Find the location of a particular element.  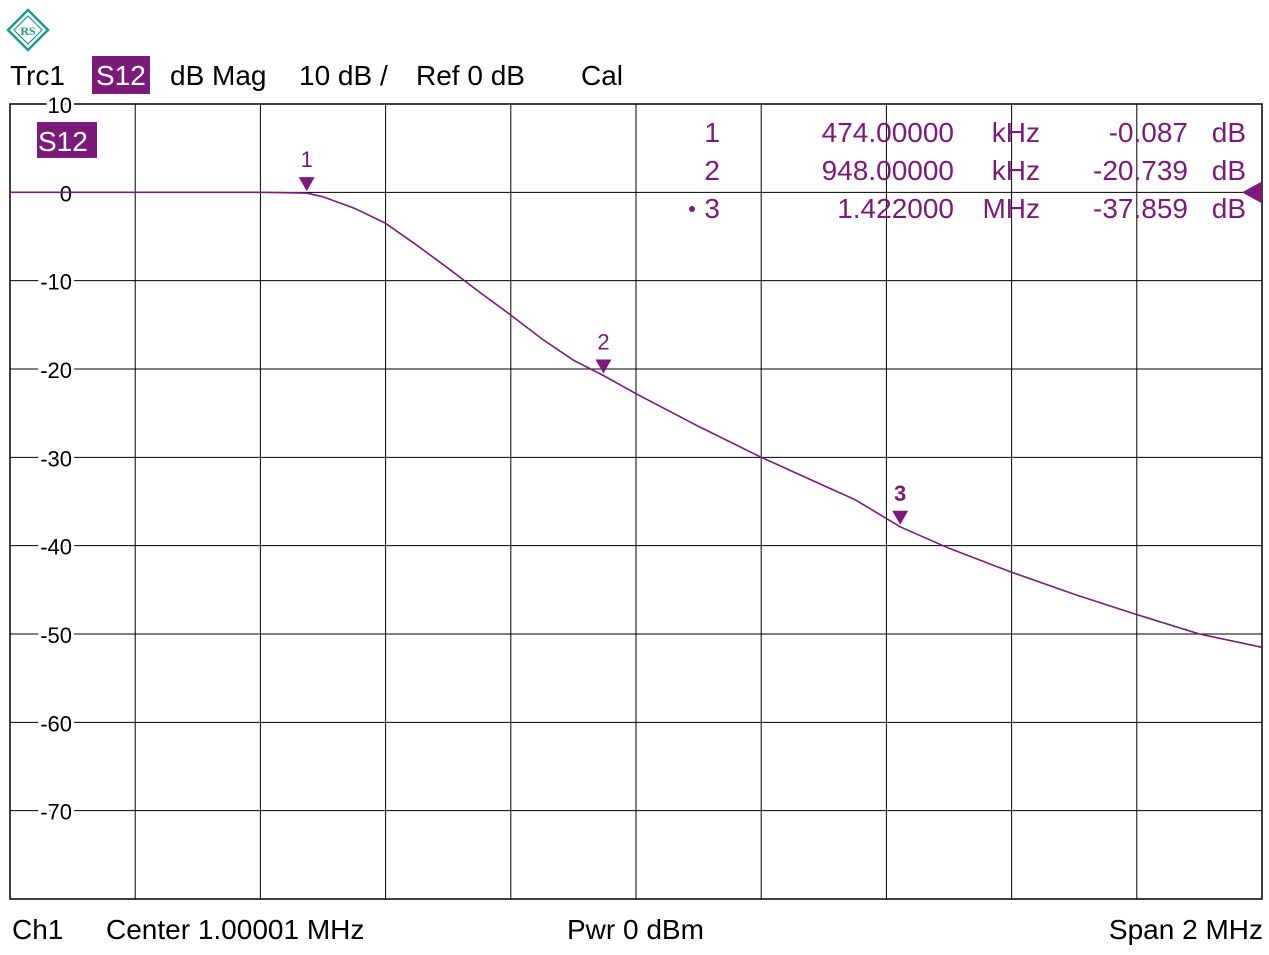

channel-label: Ch1 is located at coordinates (38, 929).